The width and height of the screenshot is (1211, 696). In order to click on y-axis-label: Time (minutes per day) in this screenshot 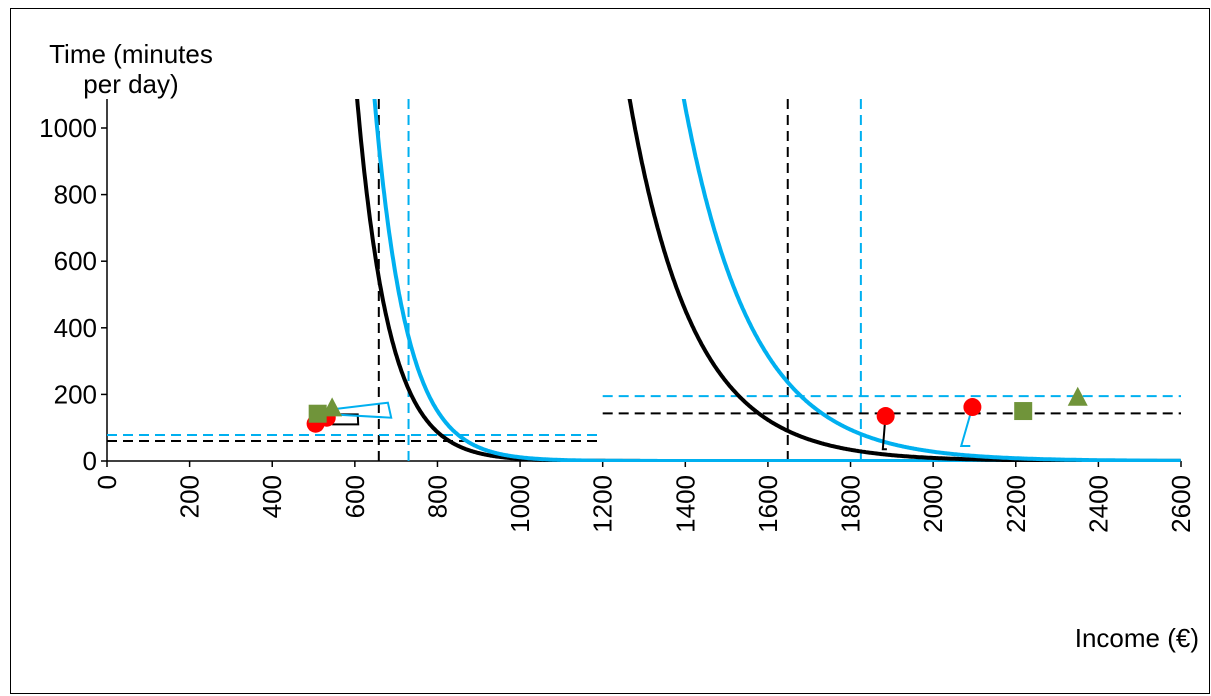, I will do `click(131, 69)`.